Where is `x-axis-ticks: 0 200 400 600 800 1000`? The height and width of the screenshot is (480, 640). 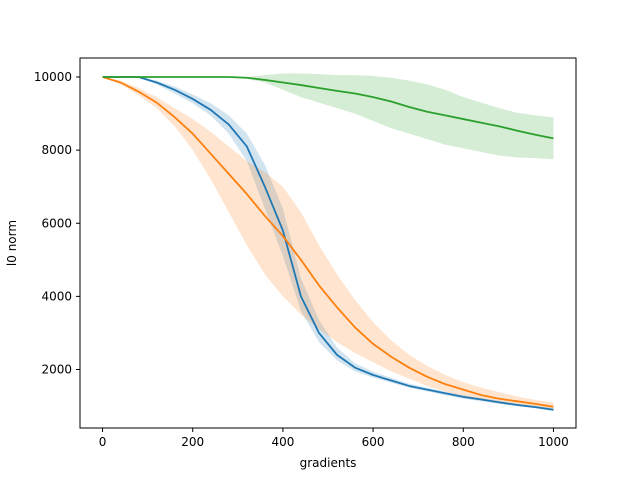
x-axis-ticks: 0 200 400 600 800 1000 is located at coordinates (334, 438).